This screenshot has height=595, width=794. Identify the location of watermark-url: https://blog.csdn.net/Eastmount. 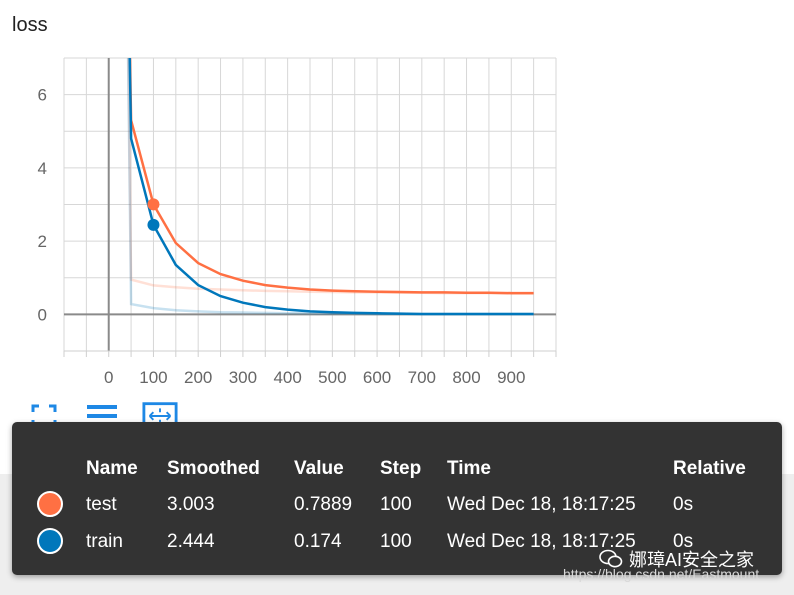
(661, 574).